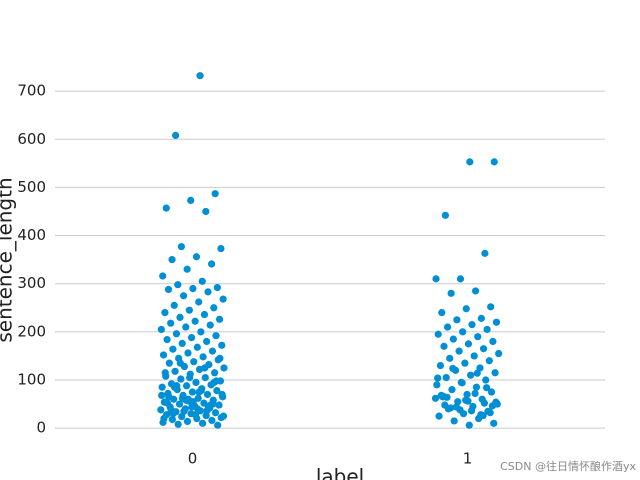 The image size is (640, 480). What do you see at coordinates (41, 428) in the screenshot?
I see `y-tick-label: 0` at bounding box center [41, 428].